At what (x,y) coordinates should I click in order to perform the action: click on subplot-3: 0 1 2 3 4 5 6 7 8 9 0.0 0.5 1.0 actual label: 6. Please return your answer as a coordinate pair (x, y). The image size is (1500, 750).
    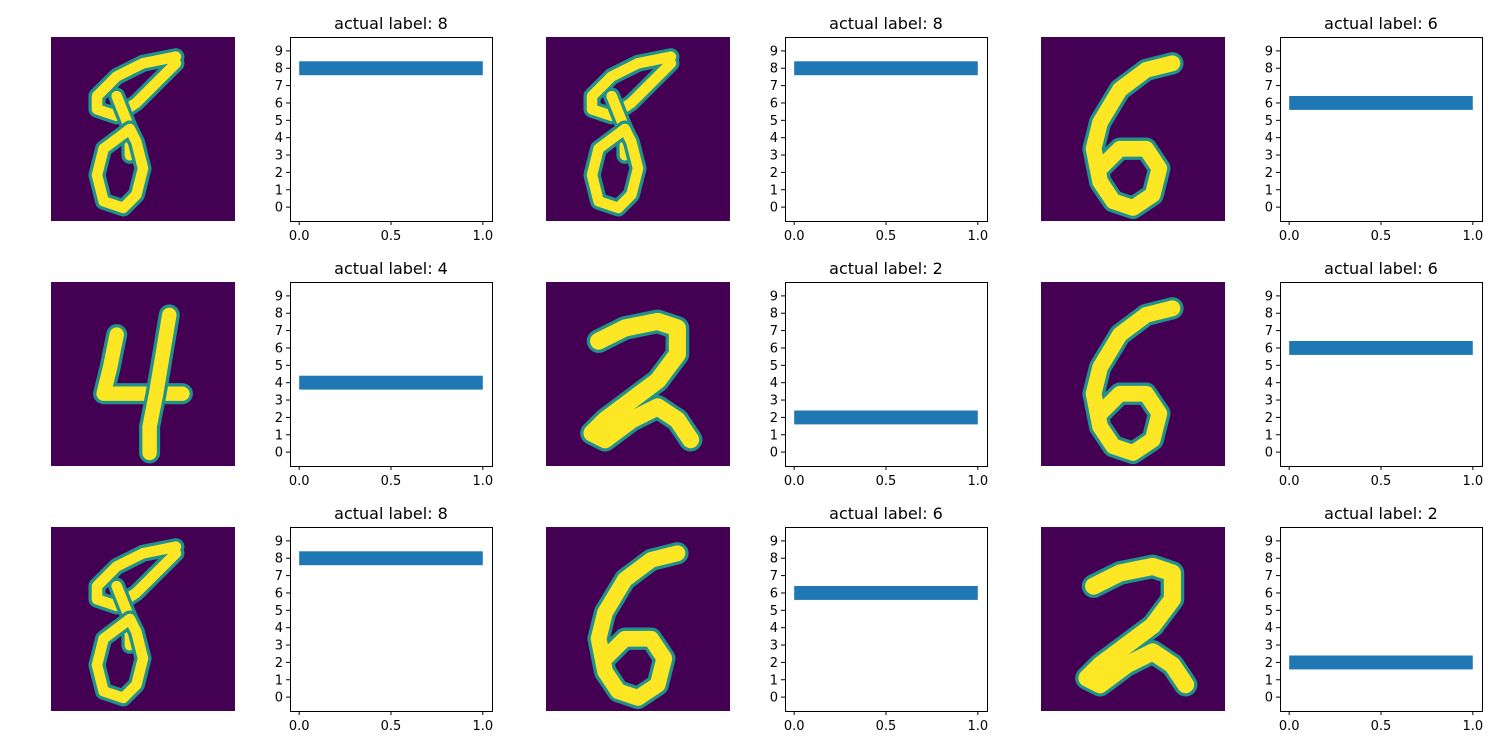
    Looking at the image, I should click on (1262, 129).